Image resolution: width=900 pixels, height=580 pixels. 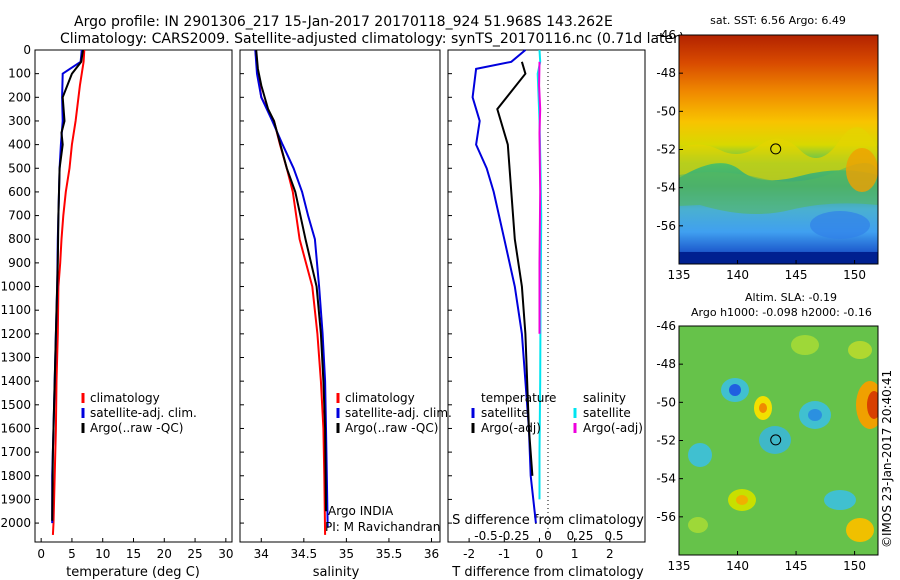 I want to click on float-owner: Argo INDIA, so click(x=361, y=511).